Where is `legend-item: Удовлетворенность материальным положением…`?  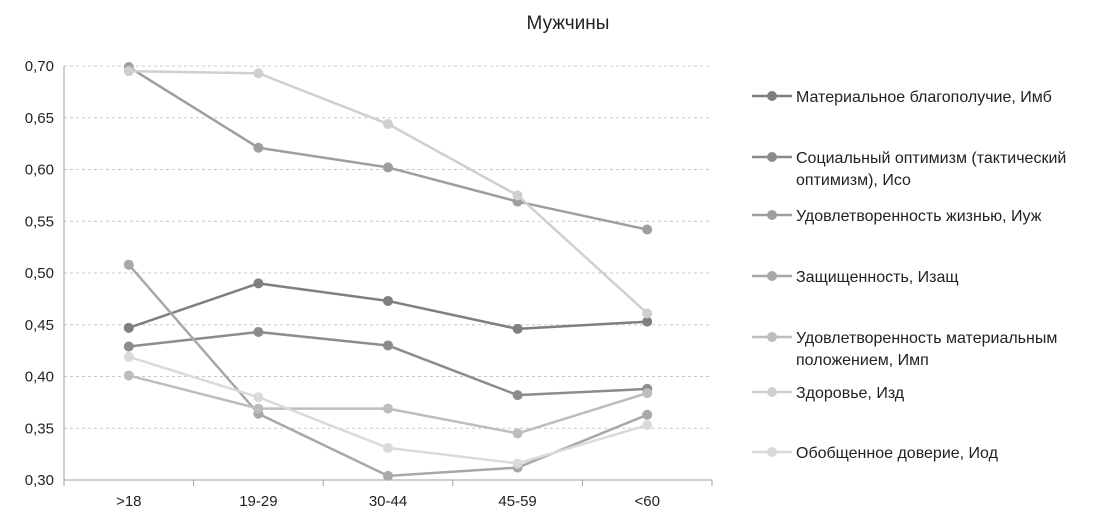
legend-item: Удовлетворенность материальным положением… is located at coordinates (904, 349).